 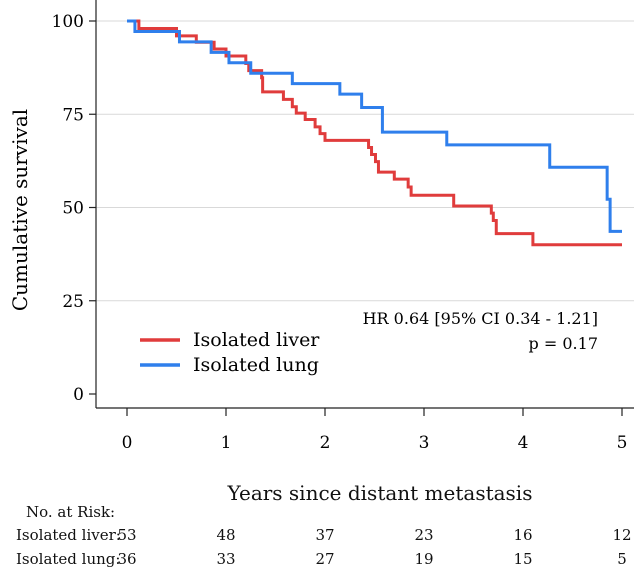 What do you see at coordinates (325, 559) in the screenshot?
I see `risk-count: 27` at bounding box center [325, 559].